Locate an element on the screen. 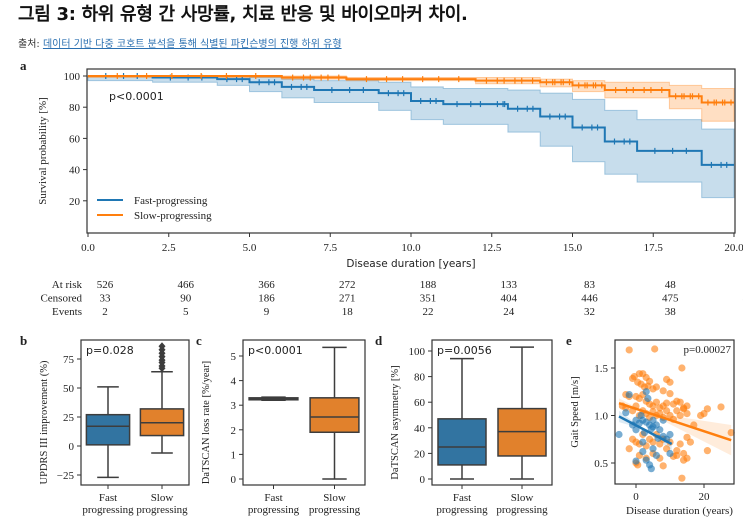 The width and height of the screenshot is (743, 522). y-tick-label: 5 is located at coordinates (234, 357).